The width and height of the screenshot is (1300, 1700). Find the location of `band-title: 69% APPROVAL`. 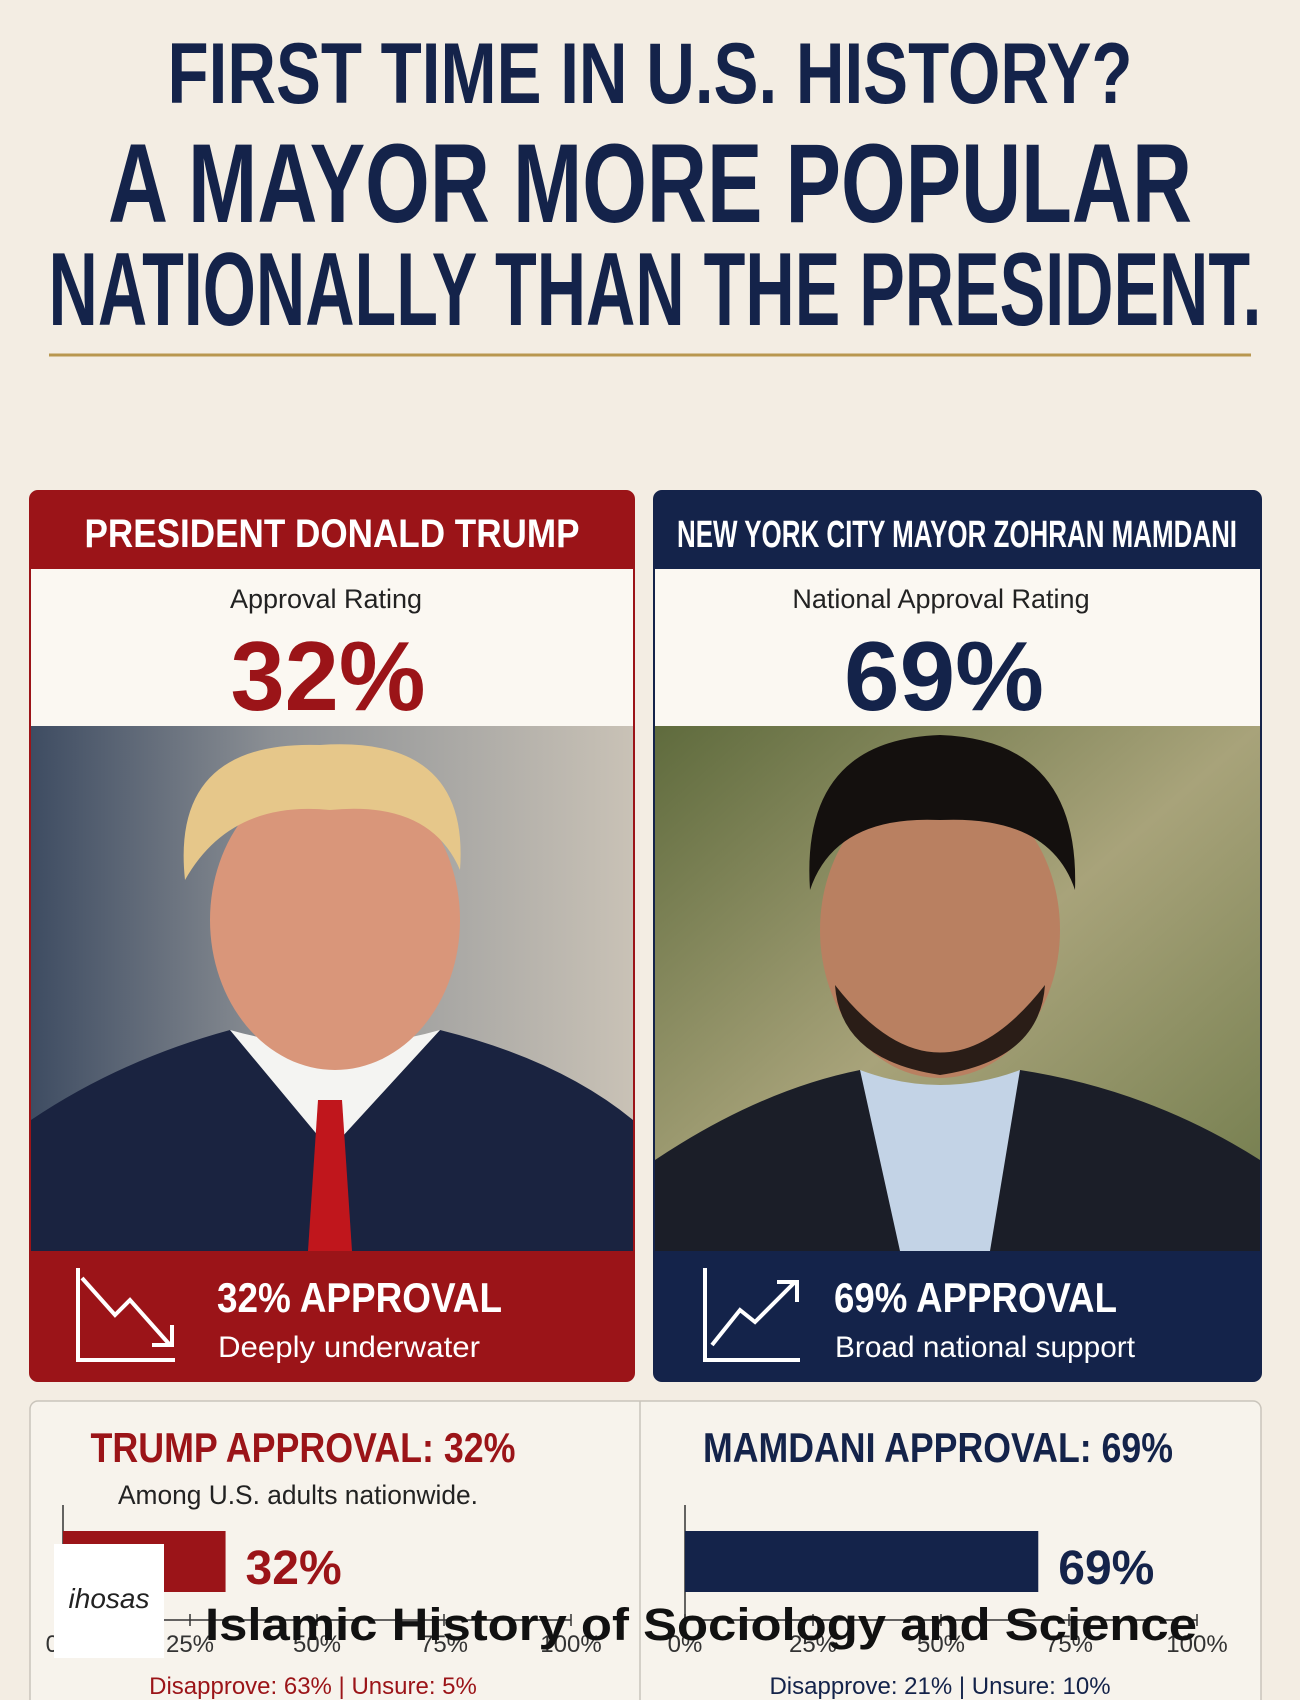

band-title: 69% APPROVAL is located at coordinates (975, 1297).